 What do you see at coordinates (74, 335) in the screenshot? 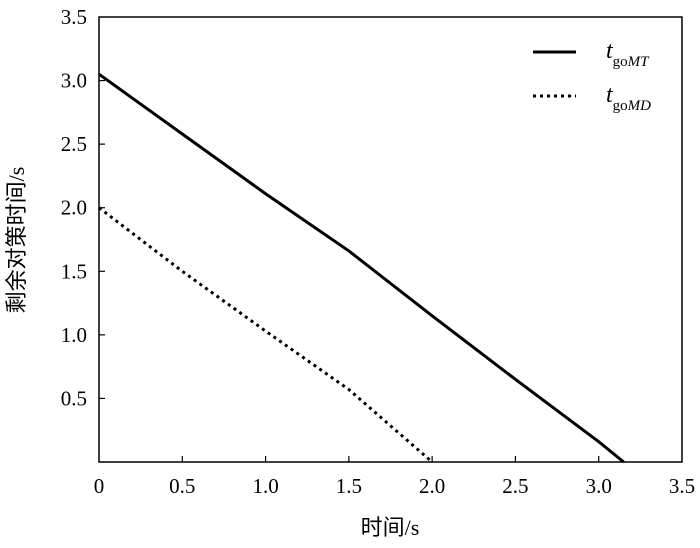
I see `y-tick-label: 1.0` at bounding box center [74, 335].